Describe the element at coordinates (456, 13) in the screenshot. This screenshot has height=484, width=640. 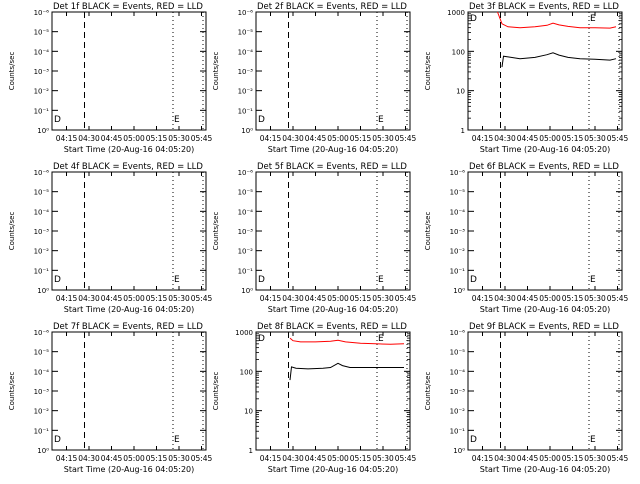
I see `y-tick-label: 1000` at that location.